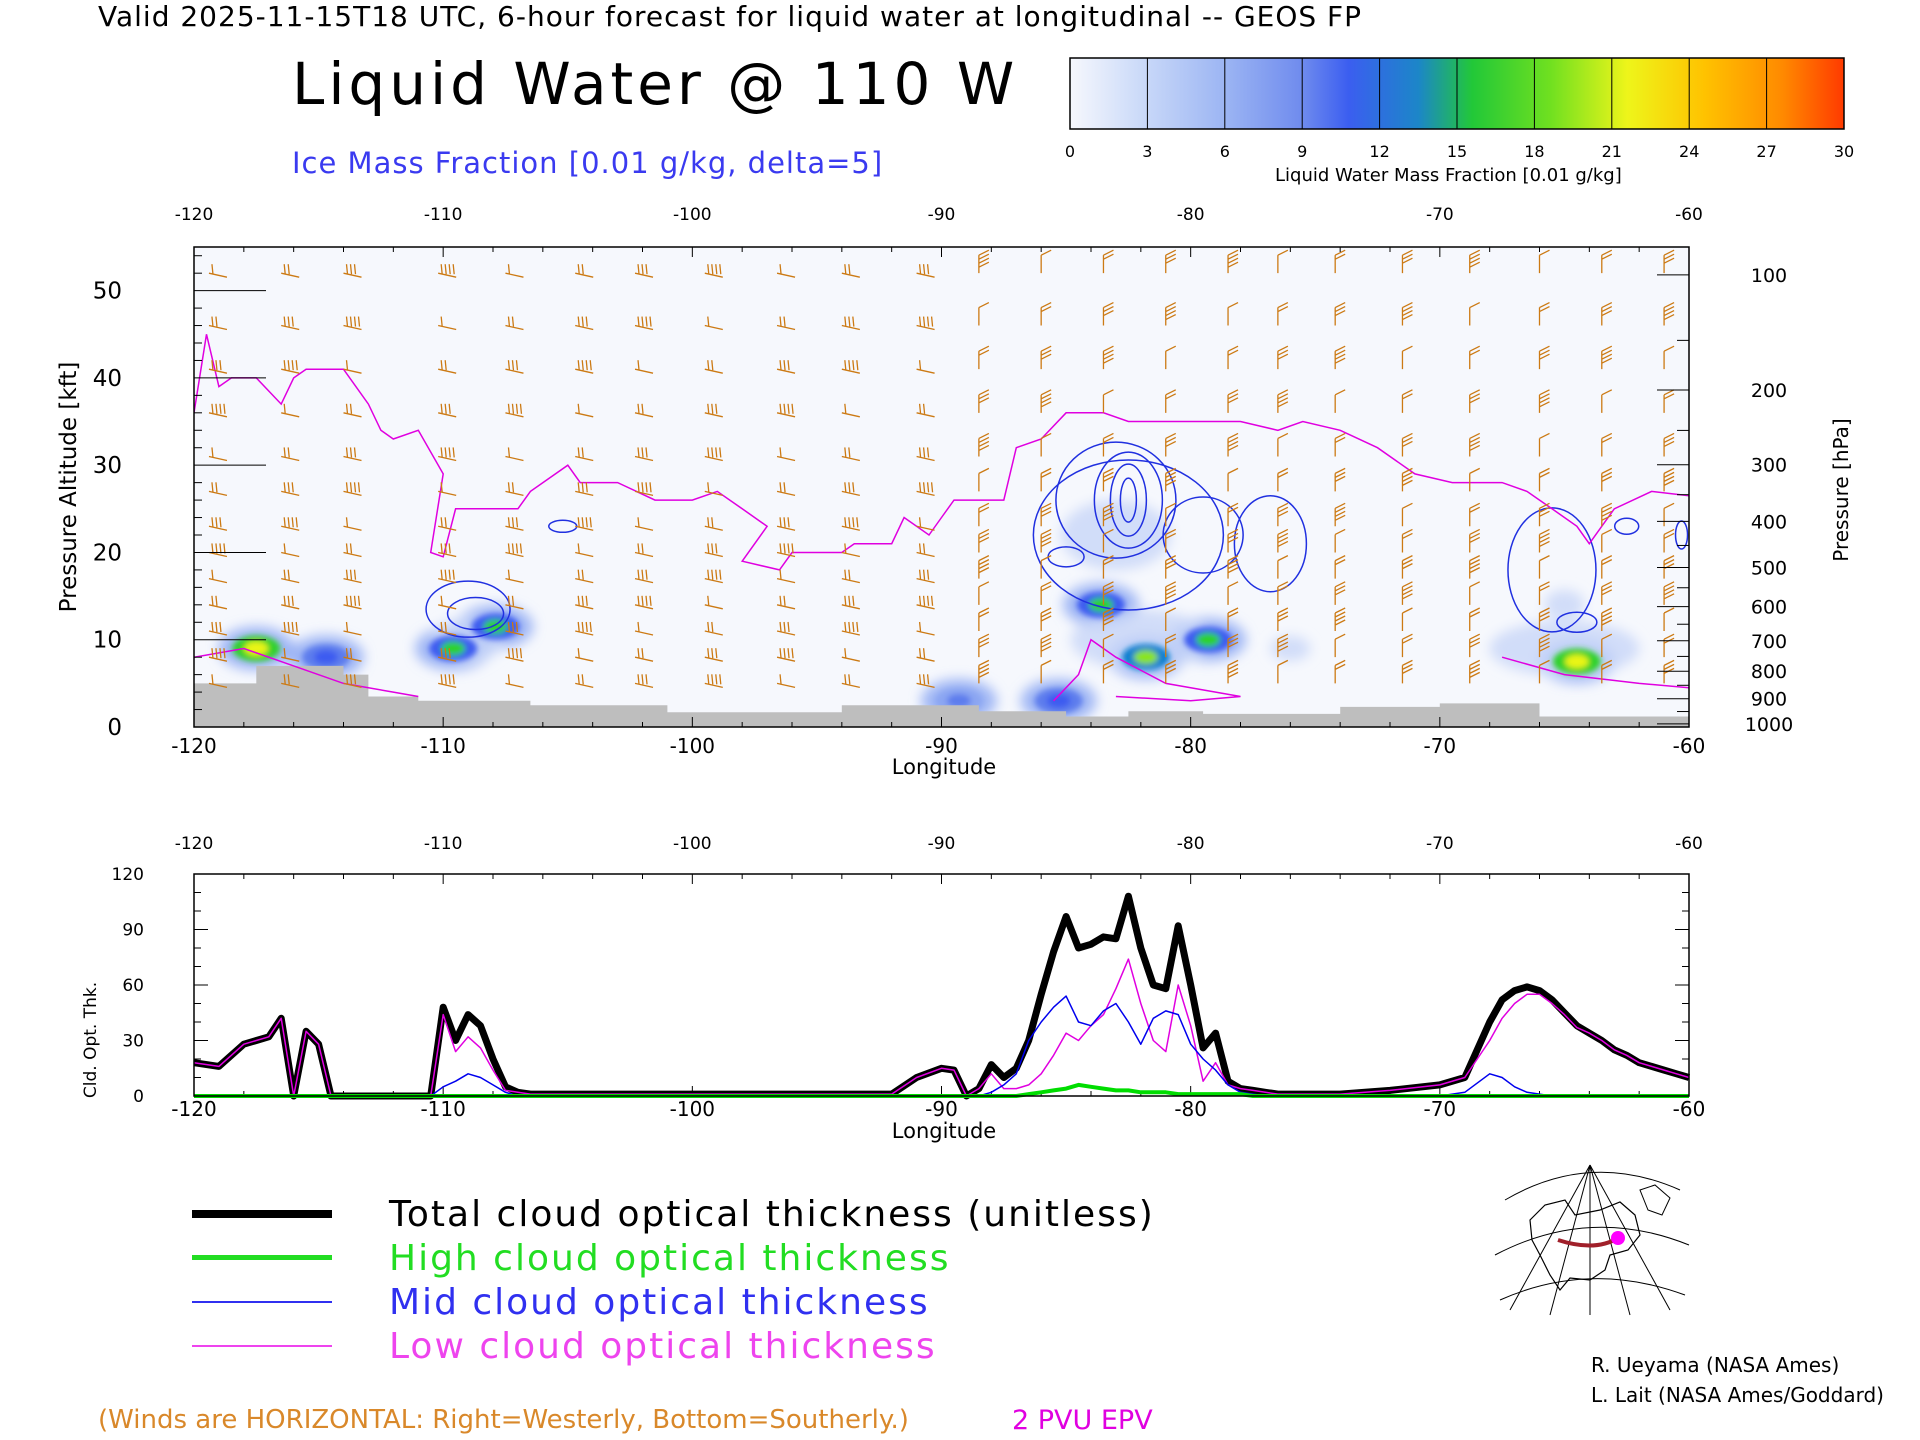 The width and height of the screenshot is (1920, 1440). I want to click on x-tick-label-top: -60, so click(1689, 844).